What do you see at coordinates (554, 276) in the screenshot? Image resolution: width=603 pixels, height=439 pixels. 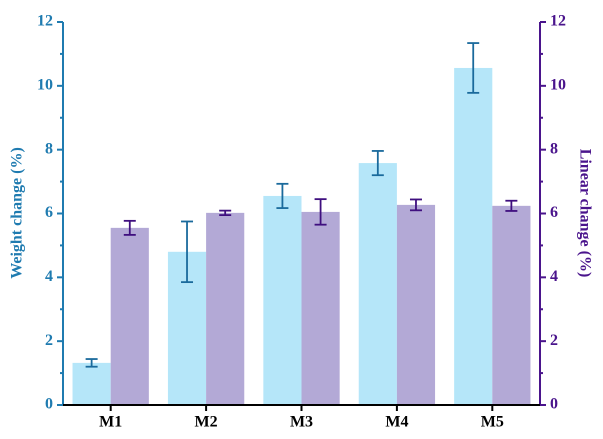 I see `y2-tick-label: 4` at bounding box center [554, 276].